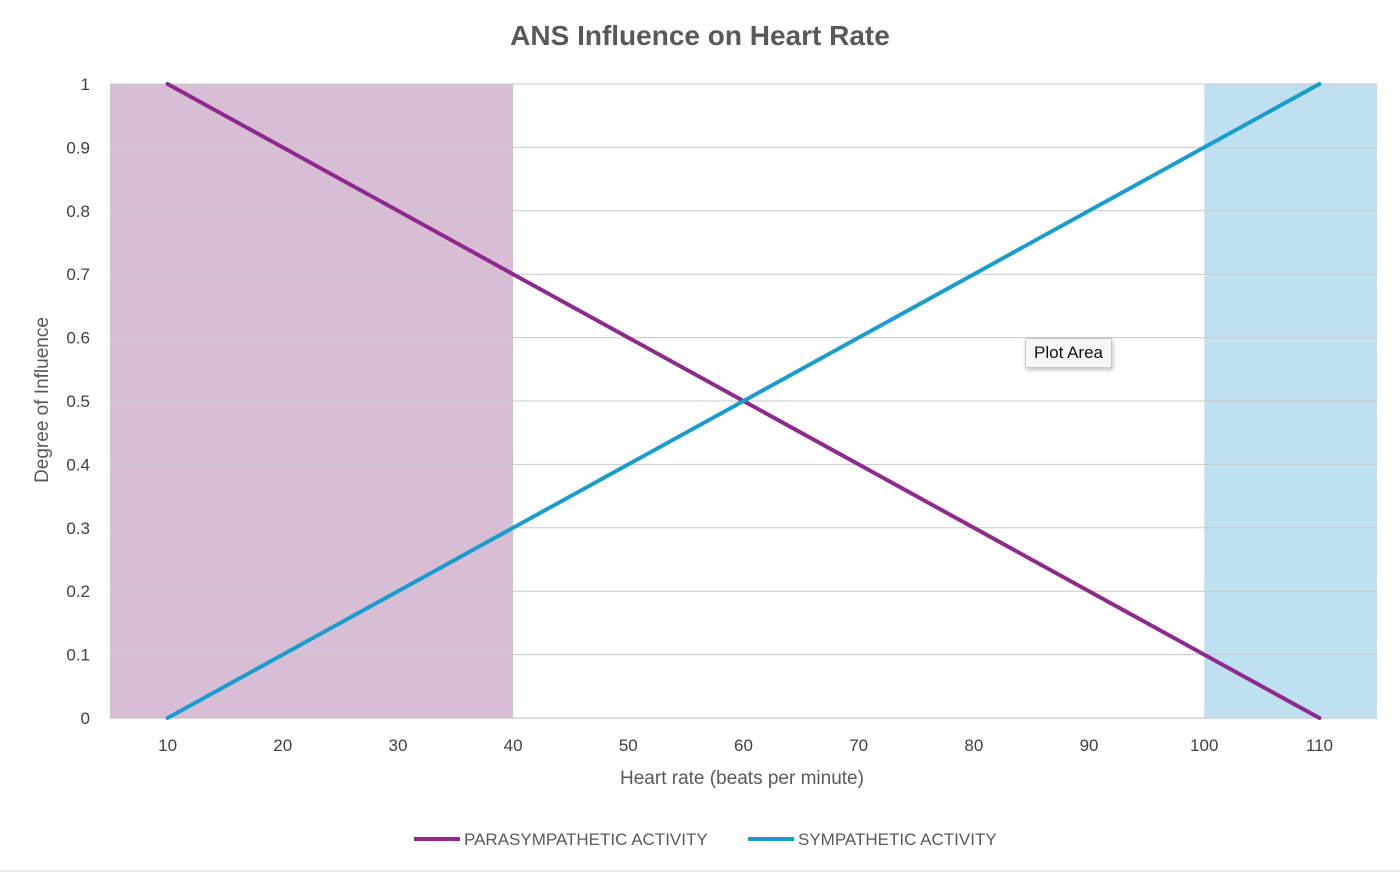 The width and height of the screenshot is (1400, 874). I want to click on x-tick-label: 80, so click(973, 745).